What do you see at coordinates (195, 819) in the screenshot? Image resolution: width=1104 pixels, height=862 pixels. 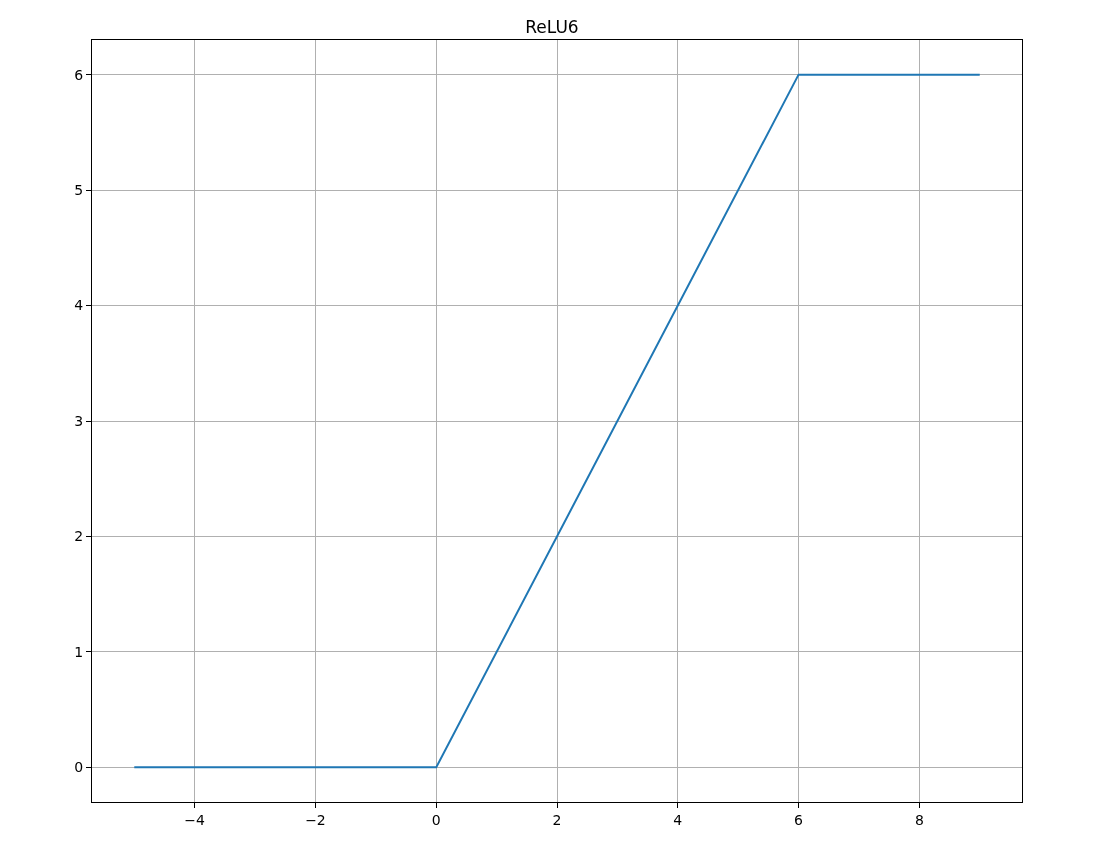 I see `x-tick-label: −4` at bounding box center [195, 819].